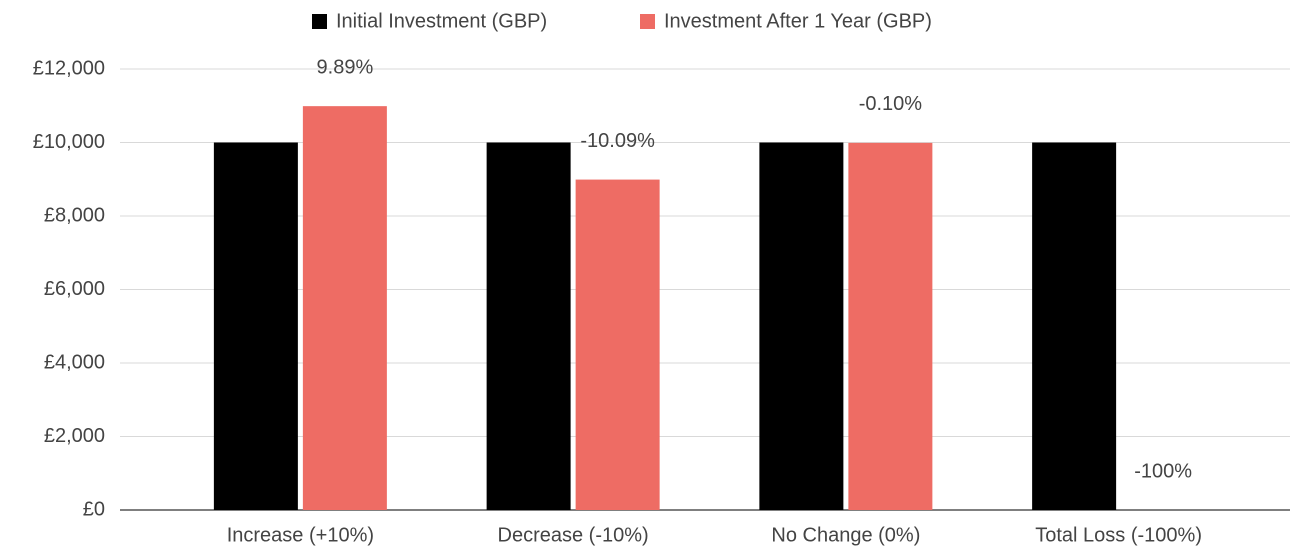 This screenshot has height=549, width=1302. I want to click on x-tick-label: Increase (+10%), so click(300, 535).